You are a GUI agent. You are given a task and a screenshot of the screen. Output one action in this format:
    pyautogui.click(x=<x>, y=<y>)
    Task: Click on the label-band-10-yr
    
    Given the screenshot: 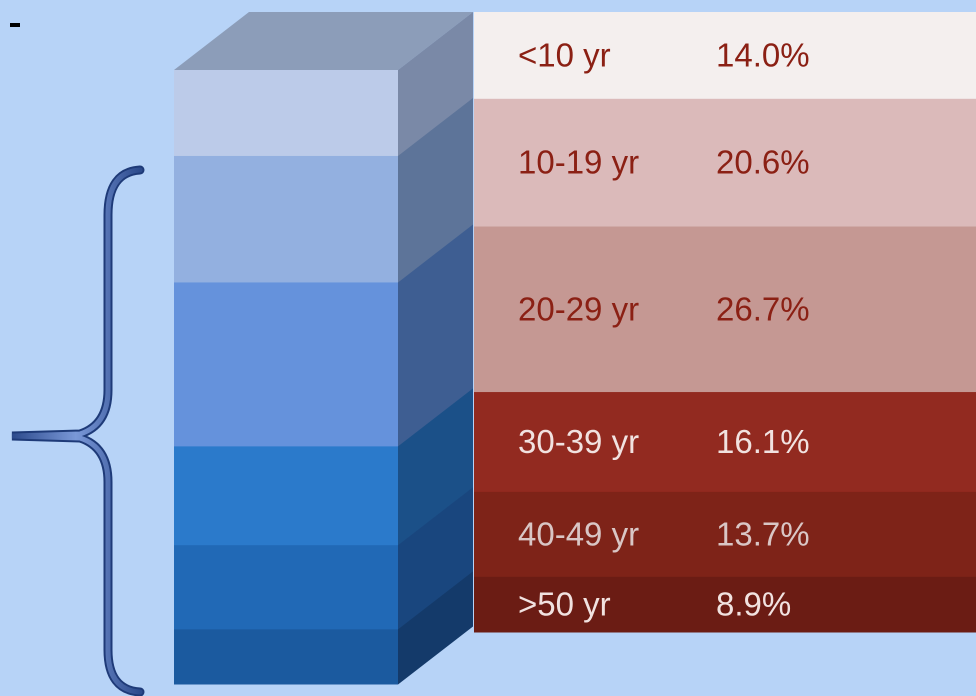 What is the action you would take?
    pyautogui.click(x=725, y=56)
    